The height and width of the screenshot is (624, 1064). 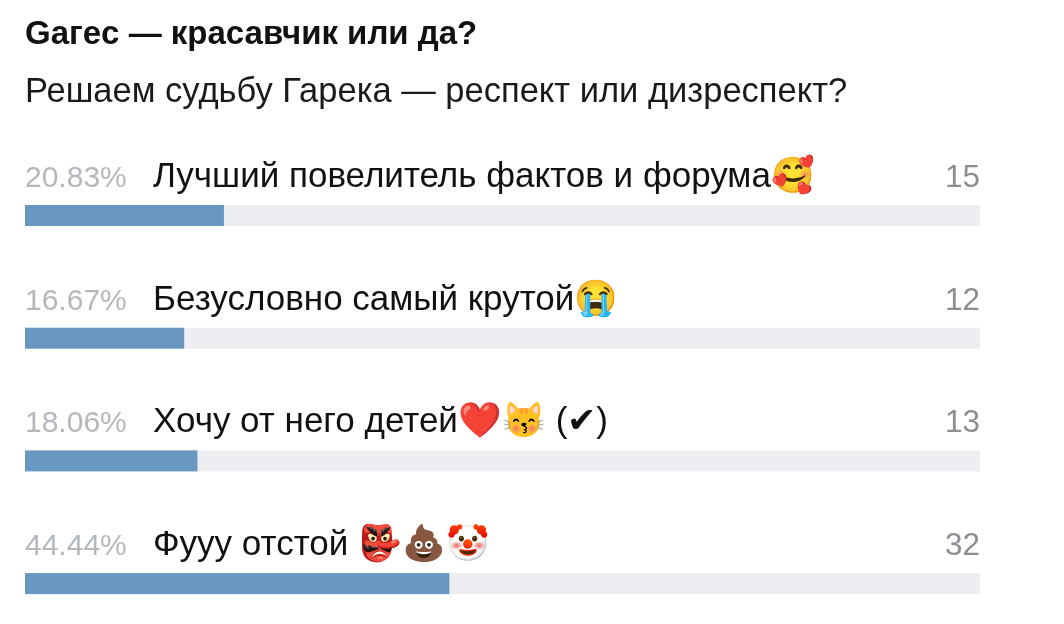 What do you see at coordinates (251, 32) in the screenshot?
I see `title: Gaгec — красавчик или да?` at bounding box center [251, 32].